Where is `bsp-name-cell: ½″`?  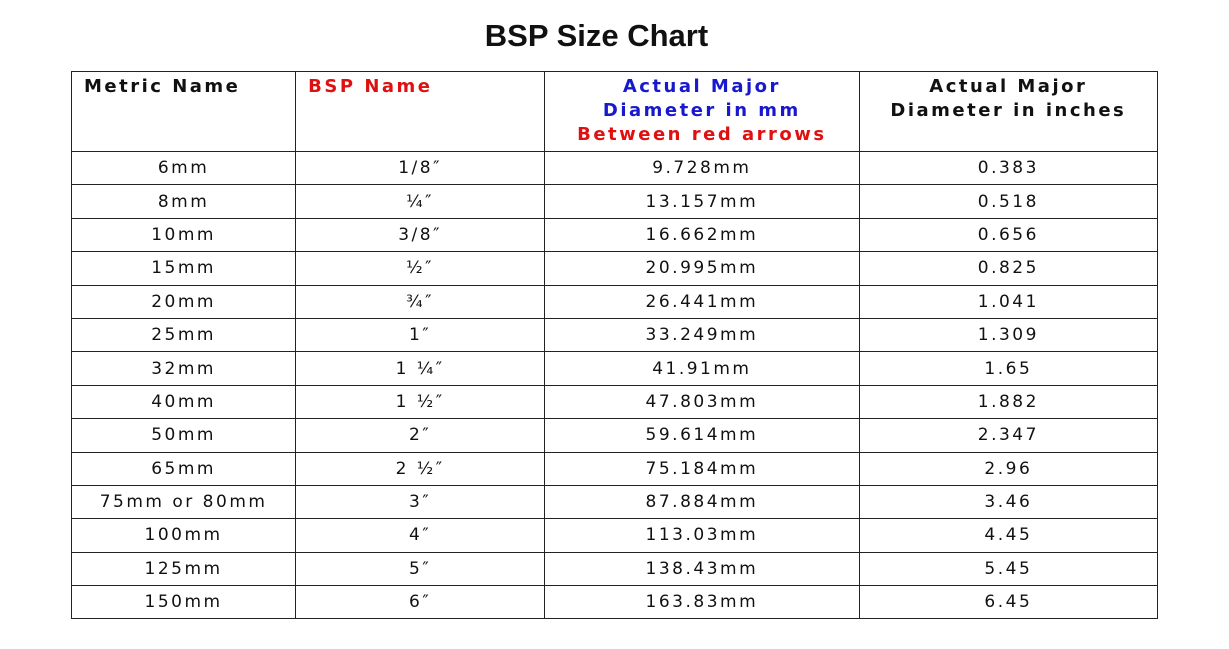 bsp-name-cell: ½″ is located at coordinates (420, 268).